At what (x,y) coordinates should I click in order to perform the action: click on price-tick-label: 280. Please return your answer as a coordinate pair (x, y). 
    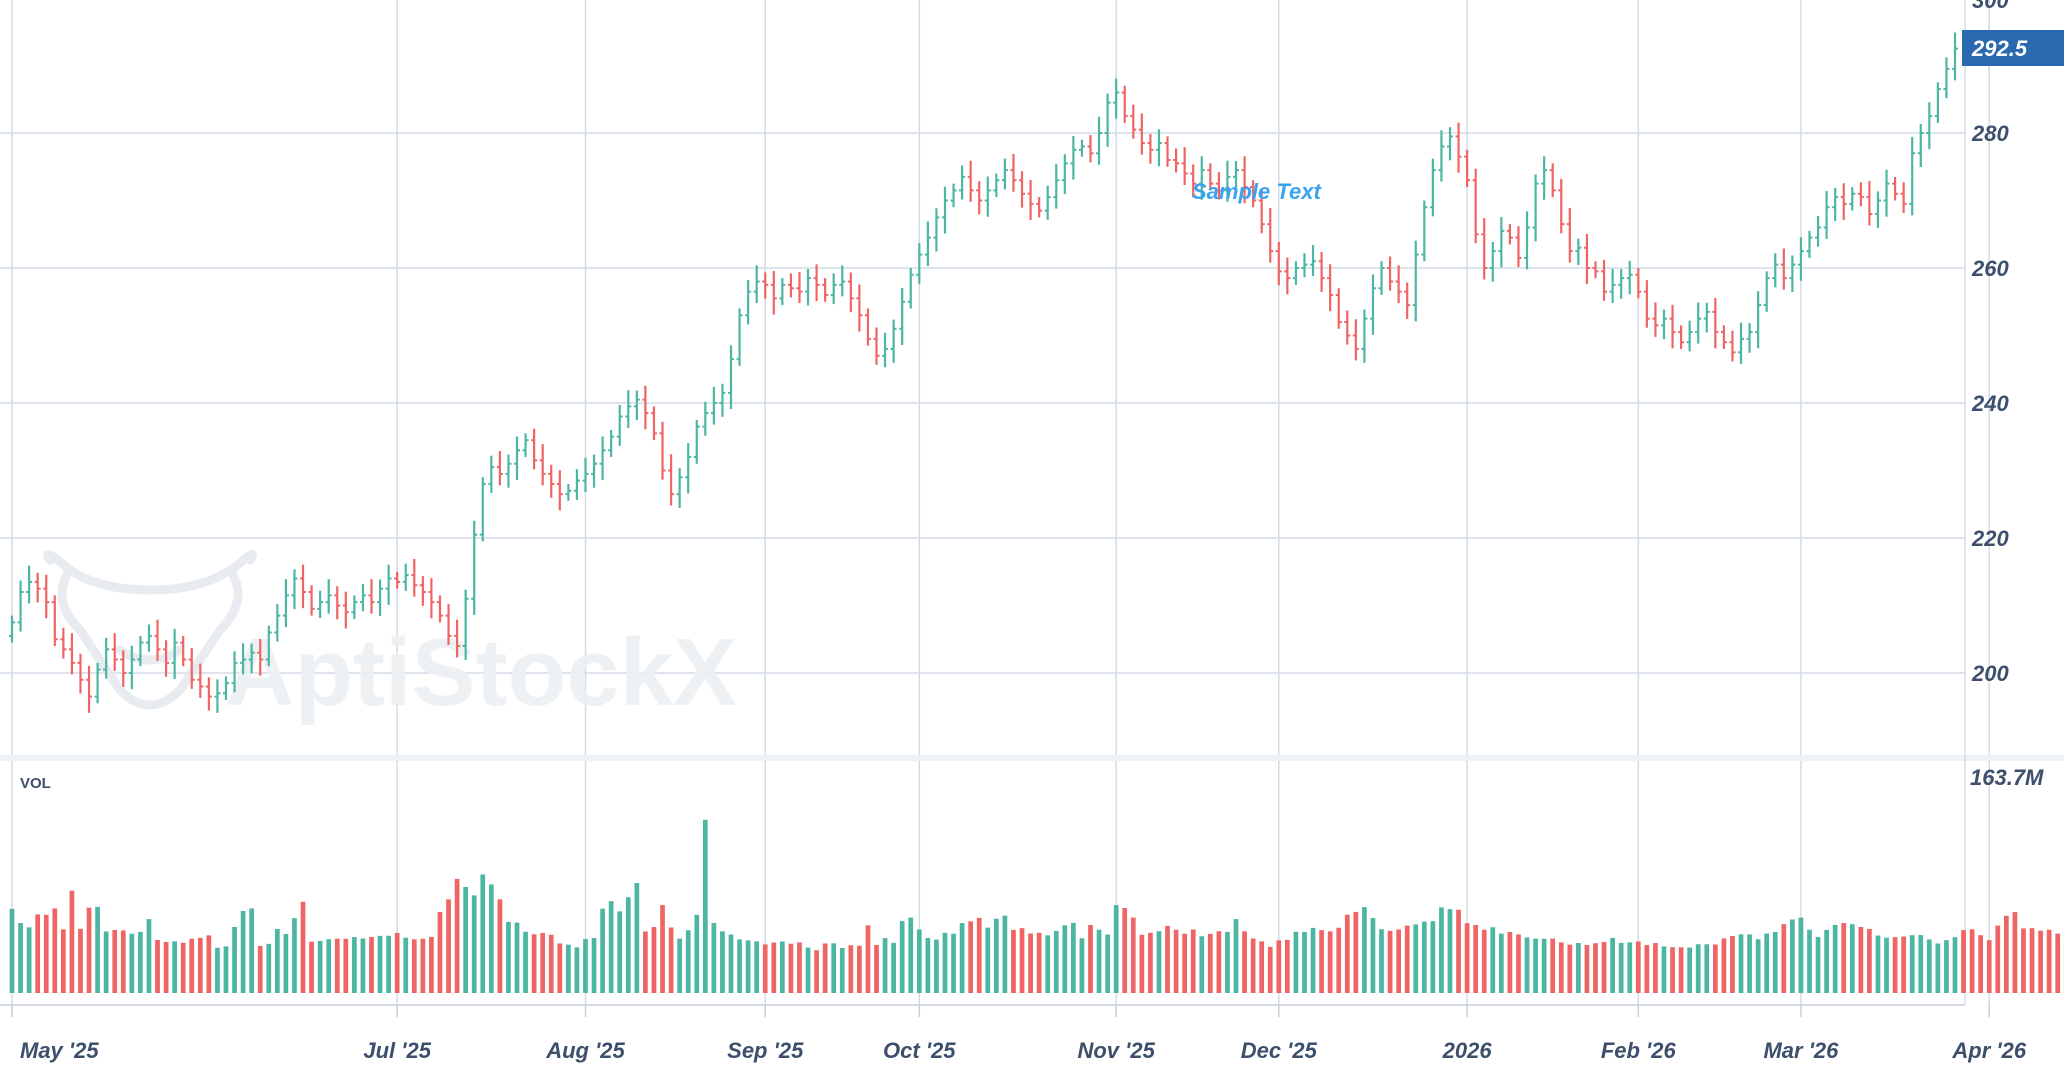
    Looking at the image, I should click on (1990, 133).